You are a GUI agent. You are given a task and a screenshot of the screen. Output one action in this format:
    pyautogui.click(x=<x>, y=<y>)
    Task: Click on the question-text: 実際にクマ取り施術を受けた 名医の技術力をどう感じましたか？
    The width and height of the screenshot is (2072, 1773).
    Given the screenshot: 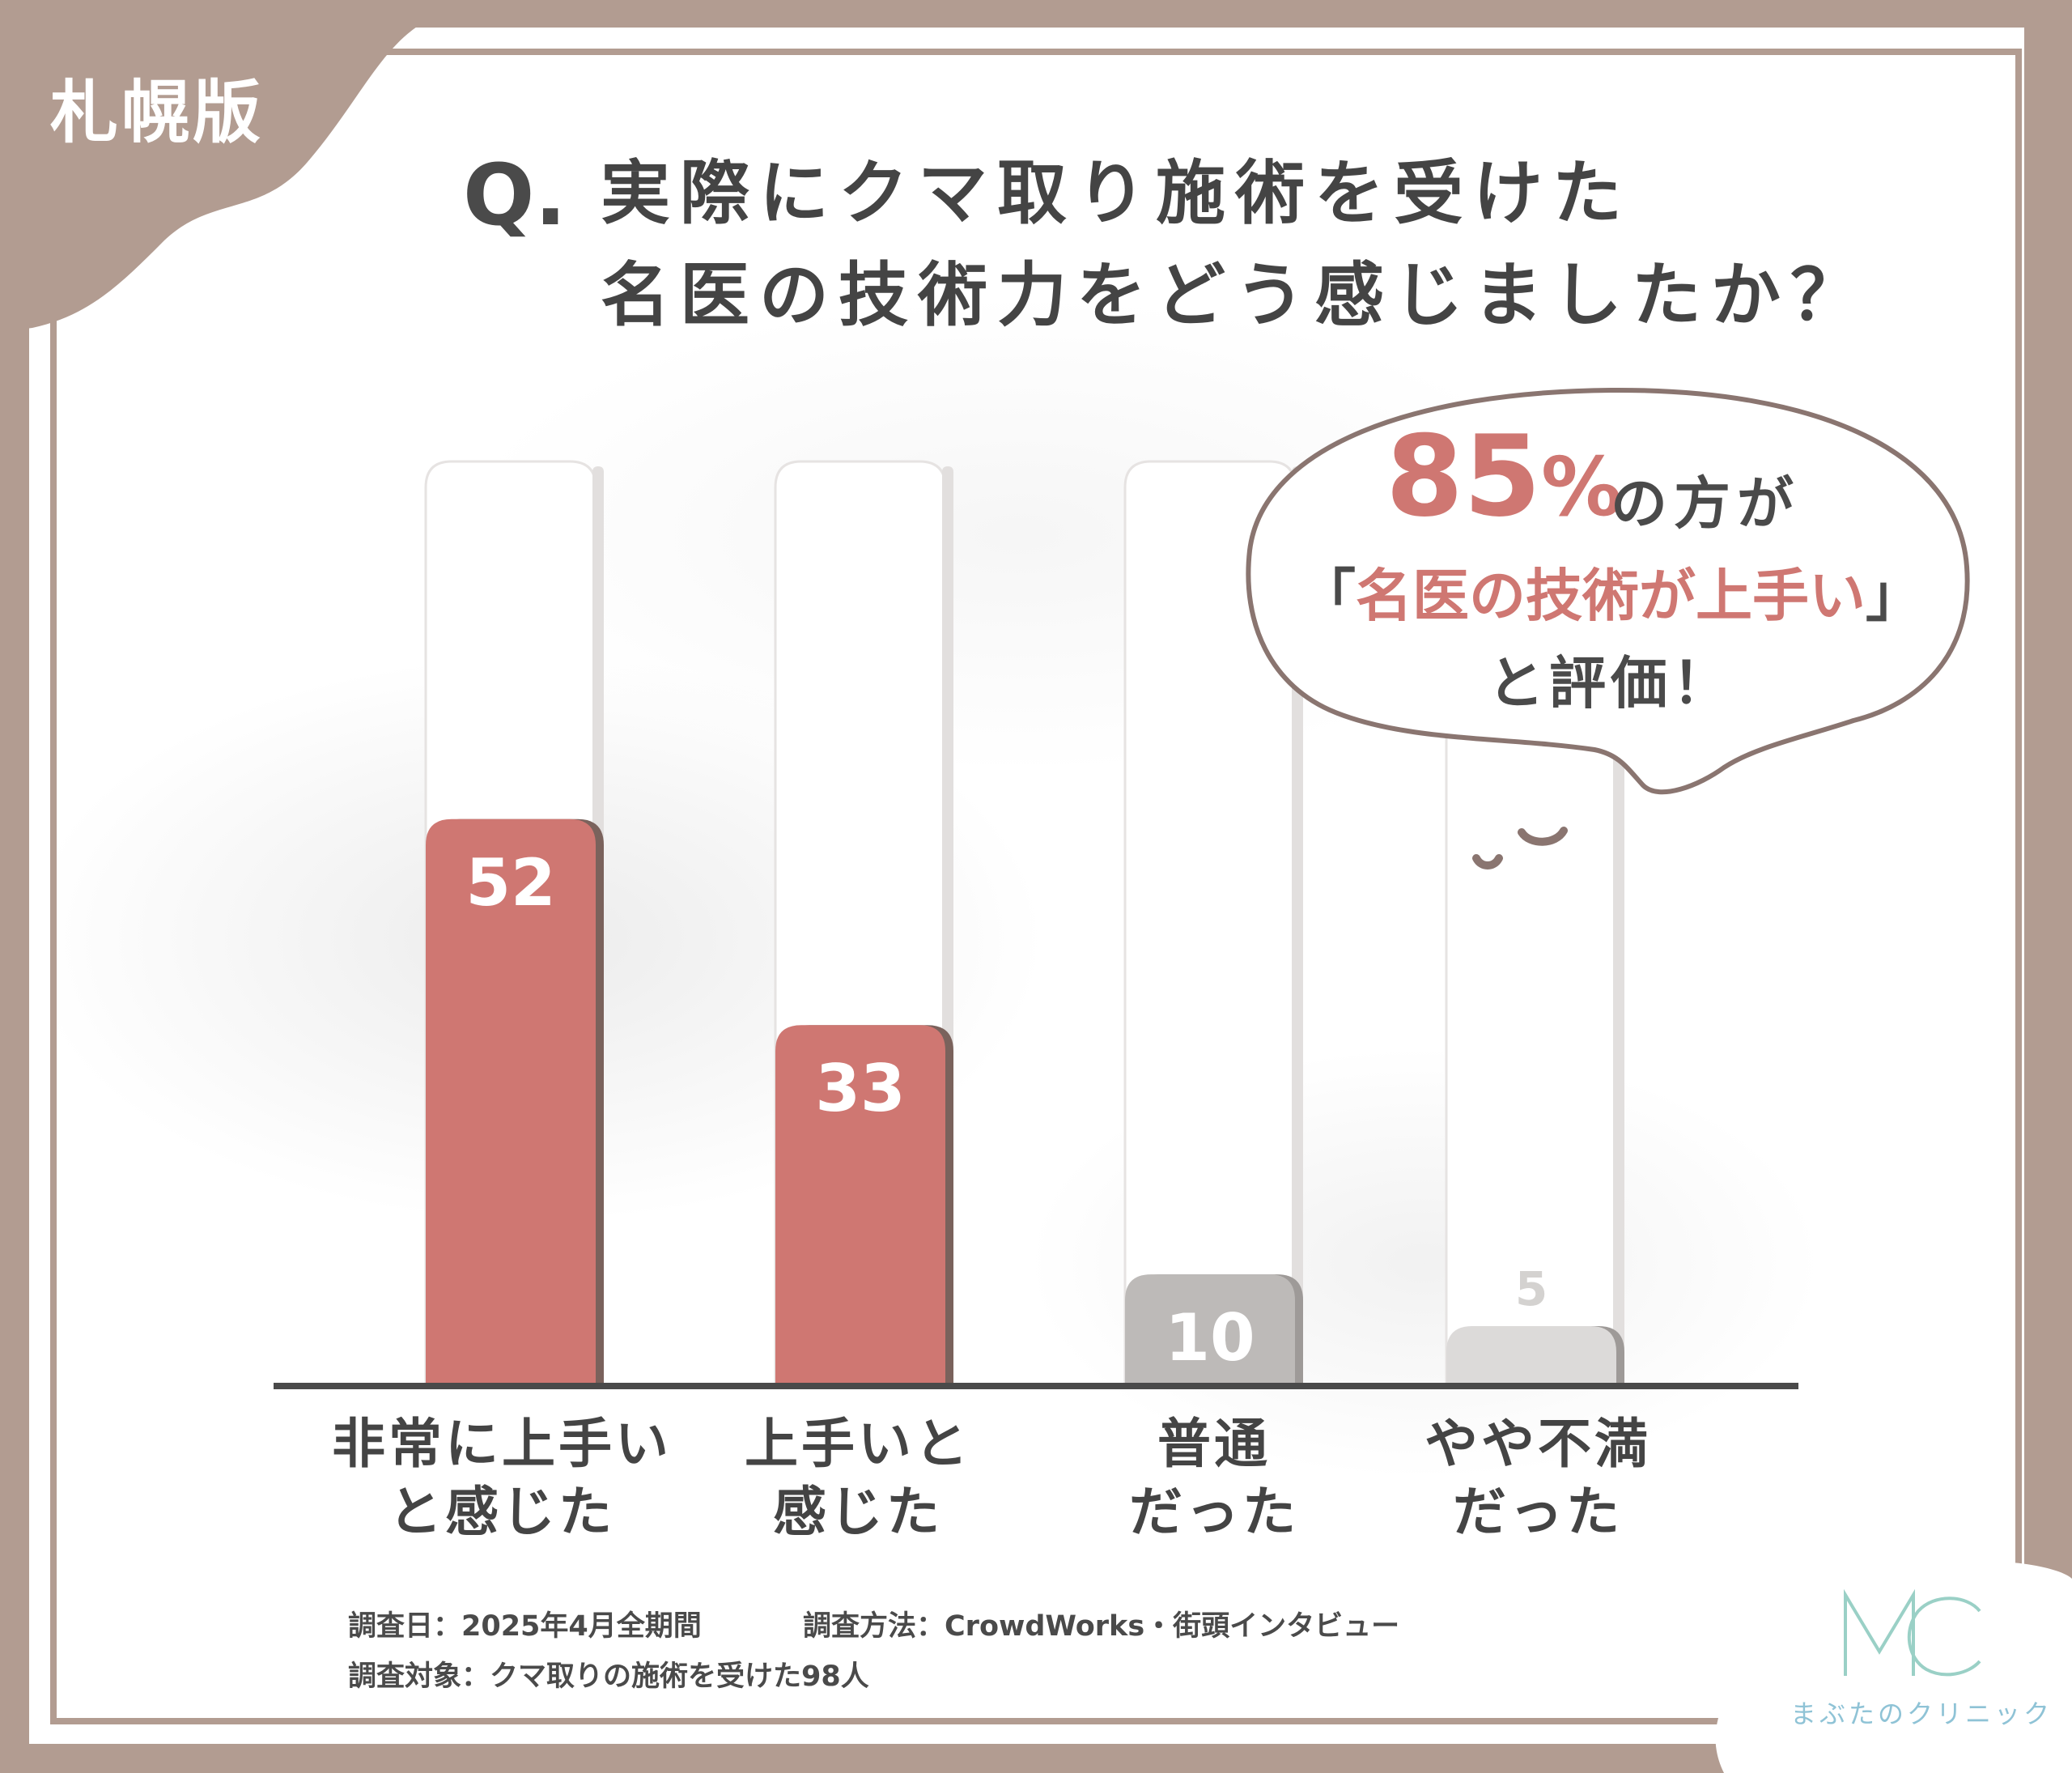 What is the action you would take?
    pyautogui.click(x=1235, y=244)
    